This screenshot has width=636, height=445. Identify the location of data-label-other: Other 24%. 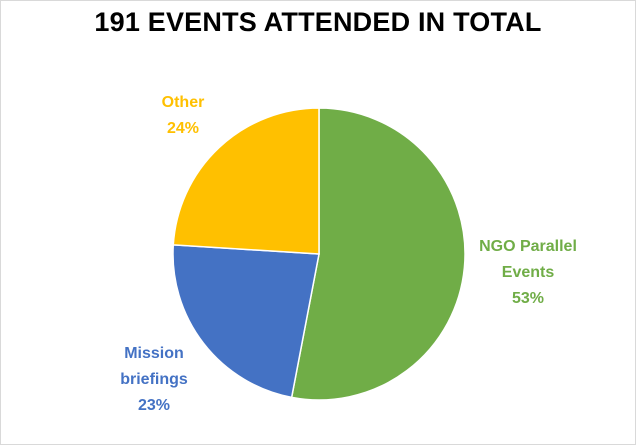
(183, 115).